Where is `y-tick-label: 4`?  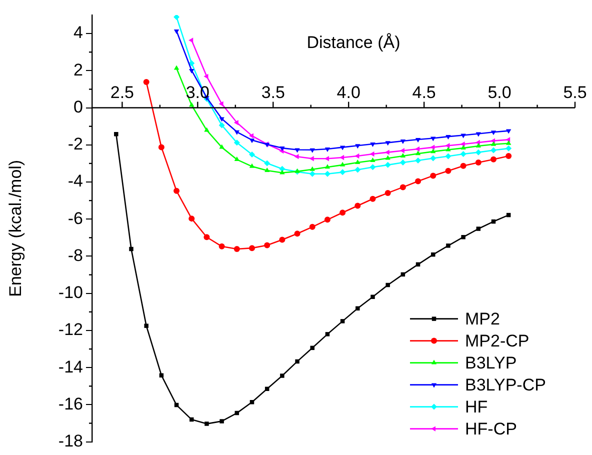
y-tick-label: 4 is located at coordinates (78, 32).